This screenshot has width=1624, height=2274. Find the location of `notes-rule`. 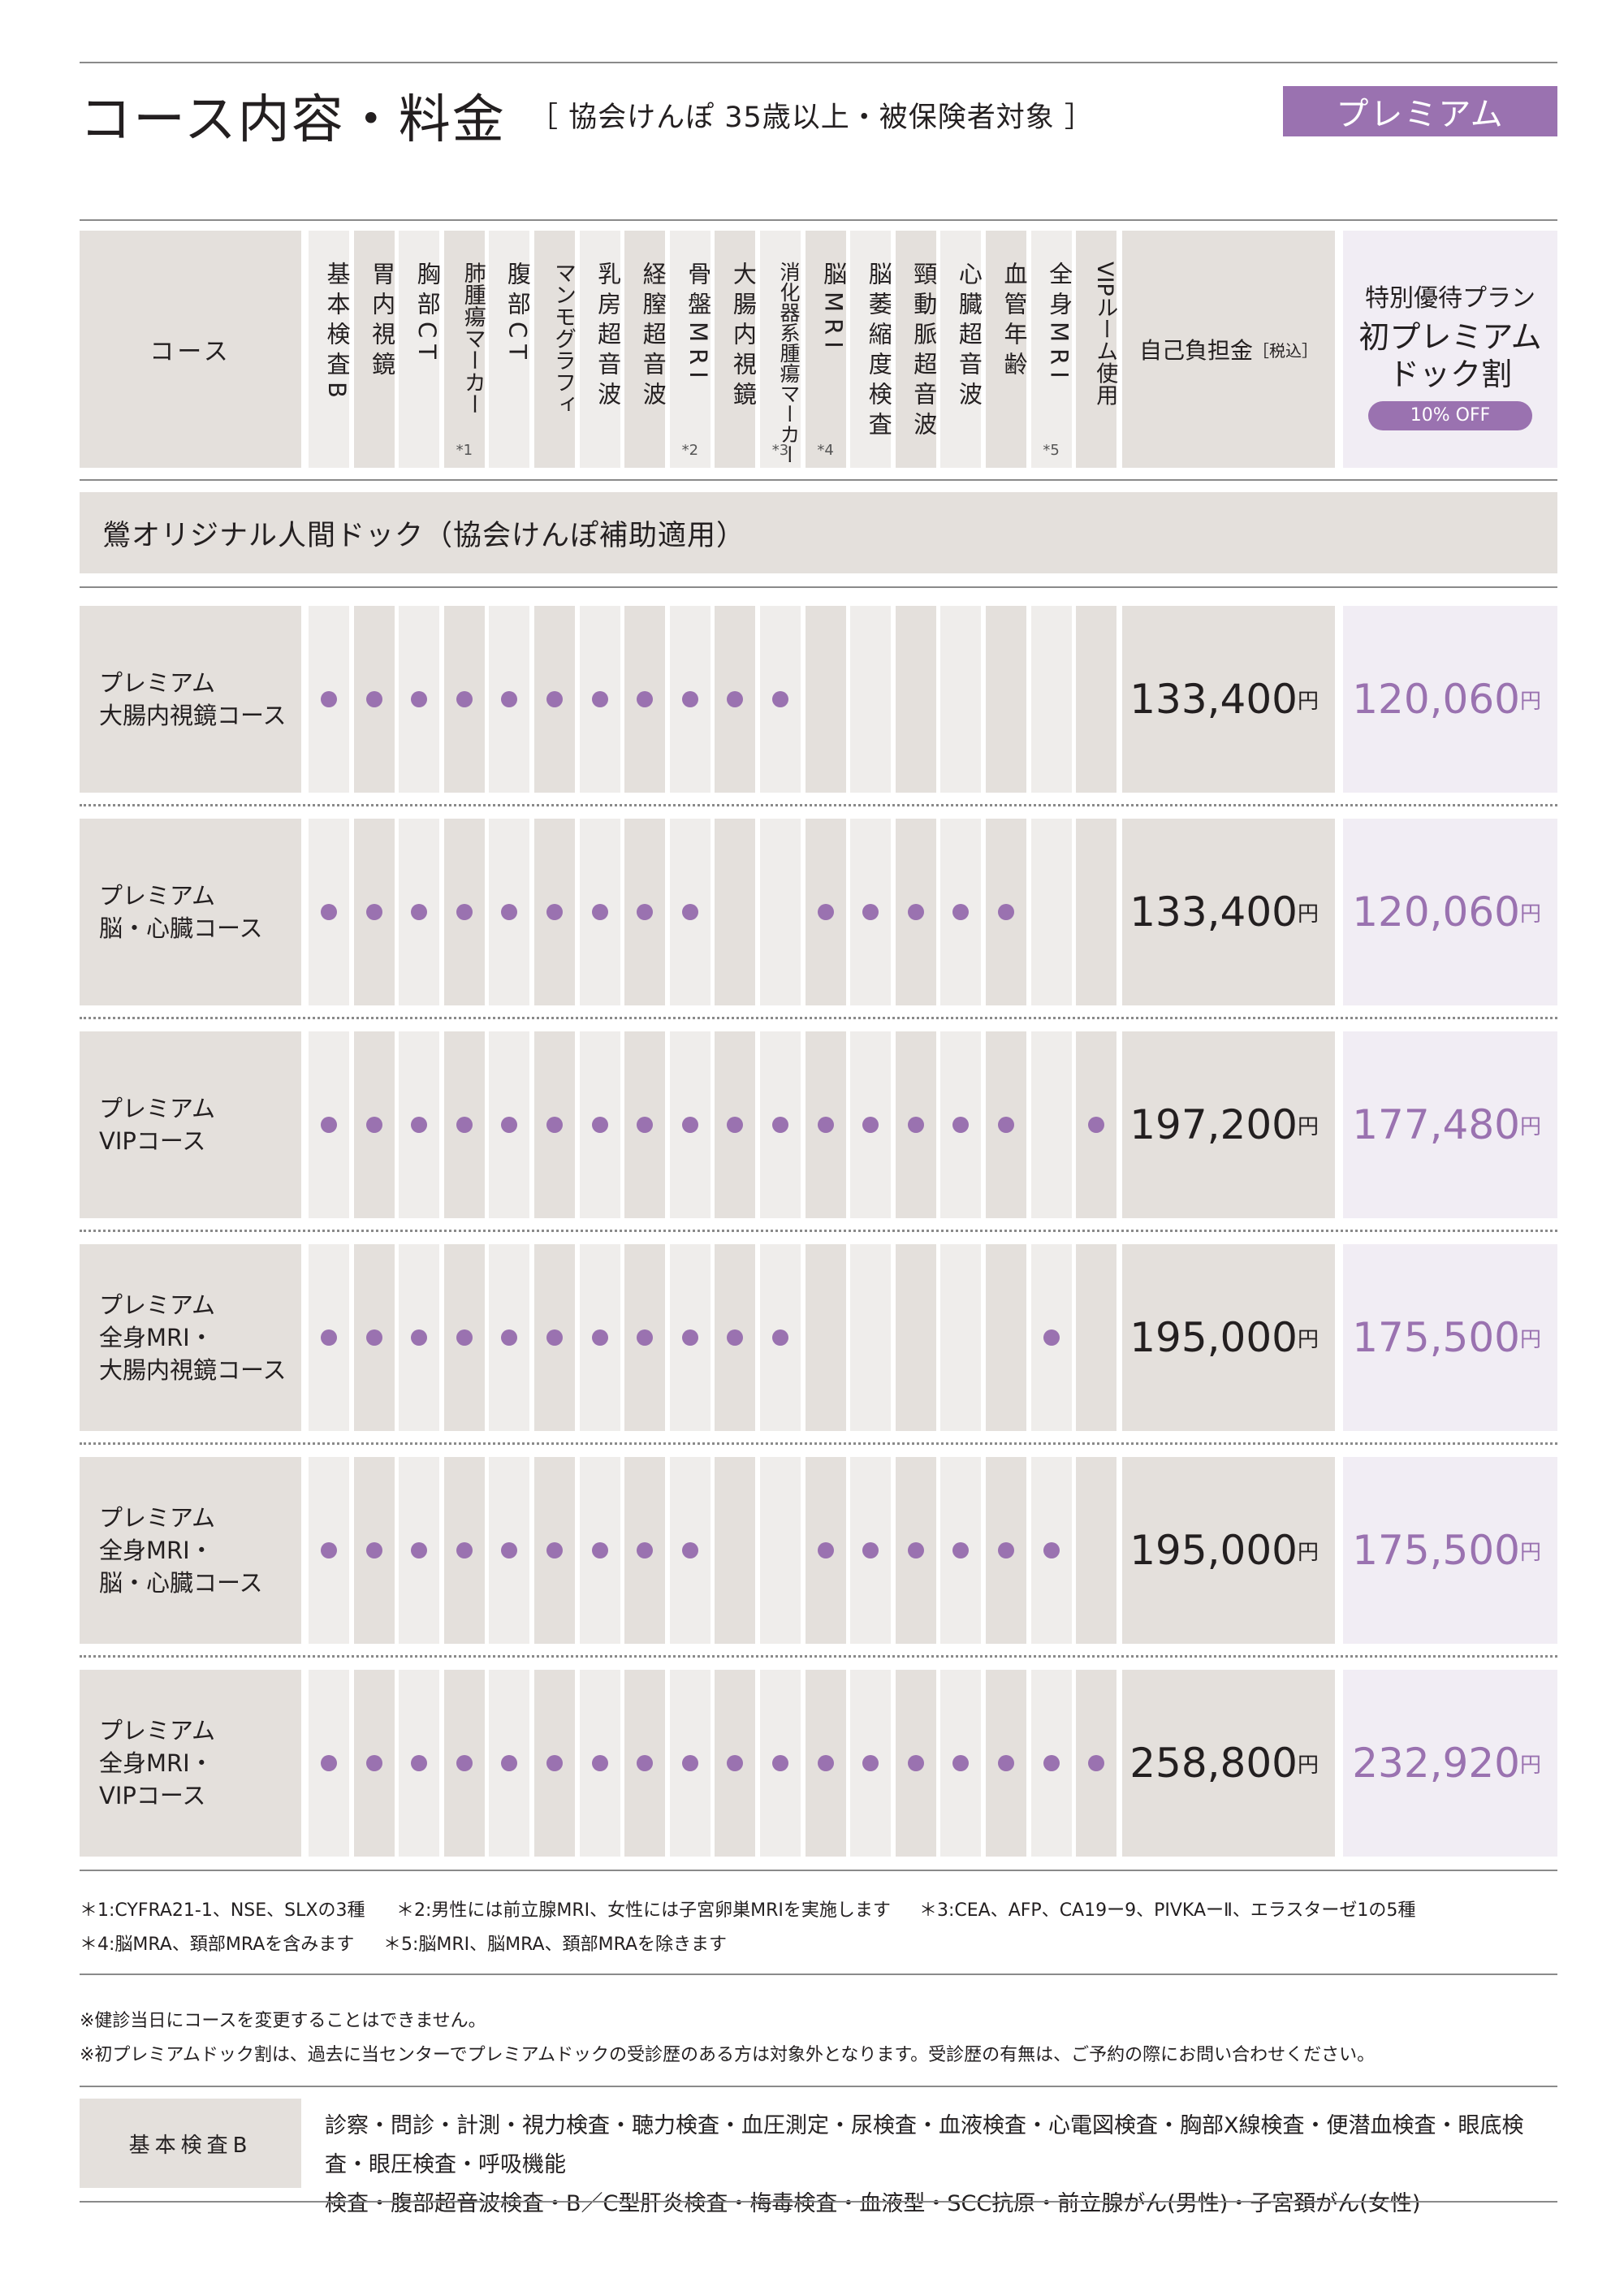

notes-rule is located at coordinates (819, 1975).